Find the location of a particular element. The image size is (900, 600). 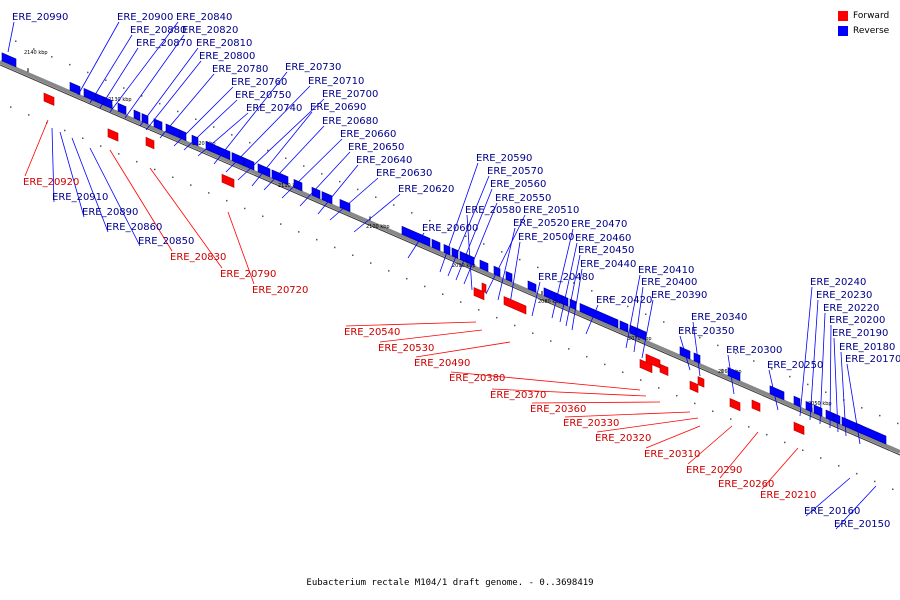

gene-label: ERE_20700 is located at coordinates (350, 94).